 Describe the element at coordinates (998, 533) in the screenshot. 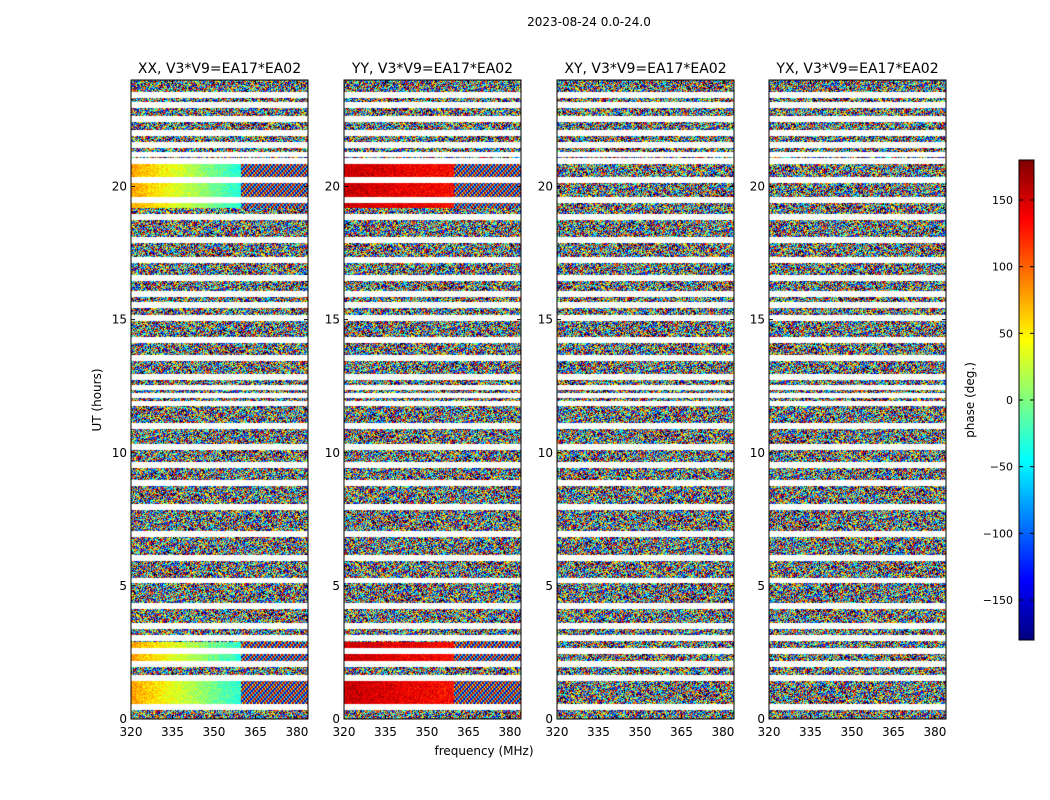

I see `colorbar-tick-label: −100` at that location.